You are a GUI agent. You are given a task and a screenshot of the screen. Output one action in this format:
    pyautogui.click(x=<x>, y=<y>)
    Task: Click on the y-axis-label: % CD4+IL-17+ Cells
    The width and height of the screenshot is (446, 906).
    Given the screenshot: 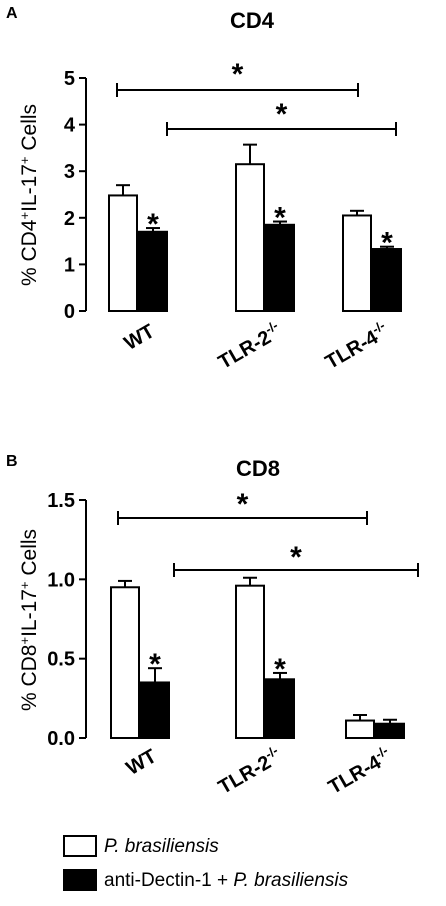 What is the action you would take?
    pyautogui.click(x=29, y=195)
    